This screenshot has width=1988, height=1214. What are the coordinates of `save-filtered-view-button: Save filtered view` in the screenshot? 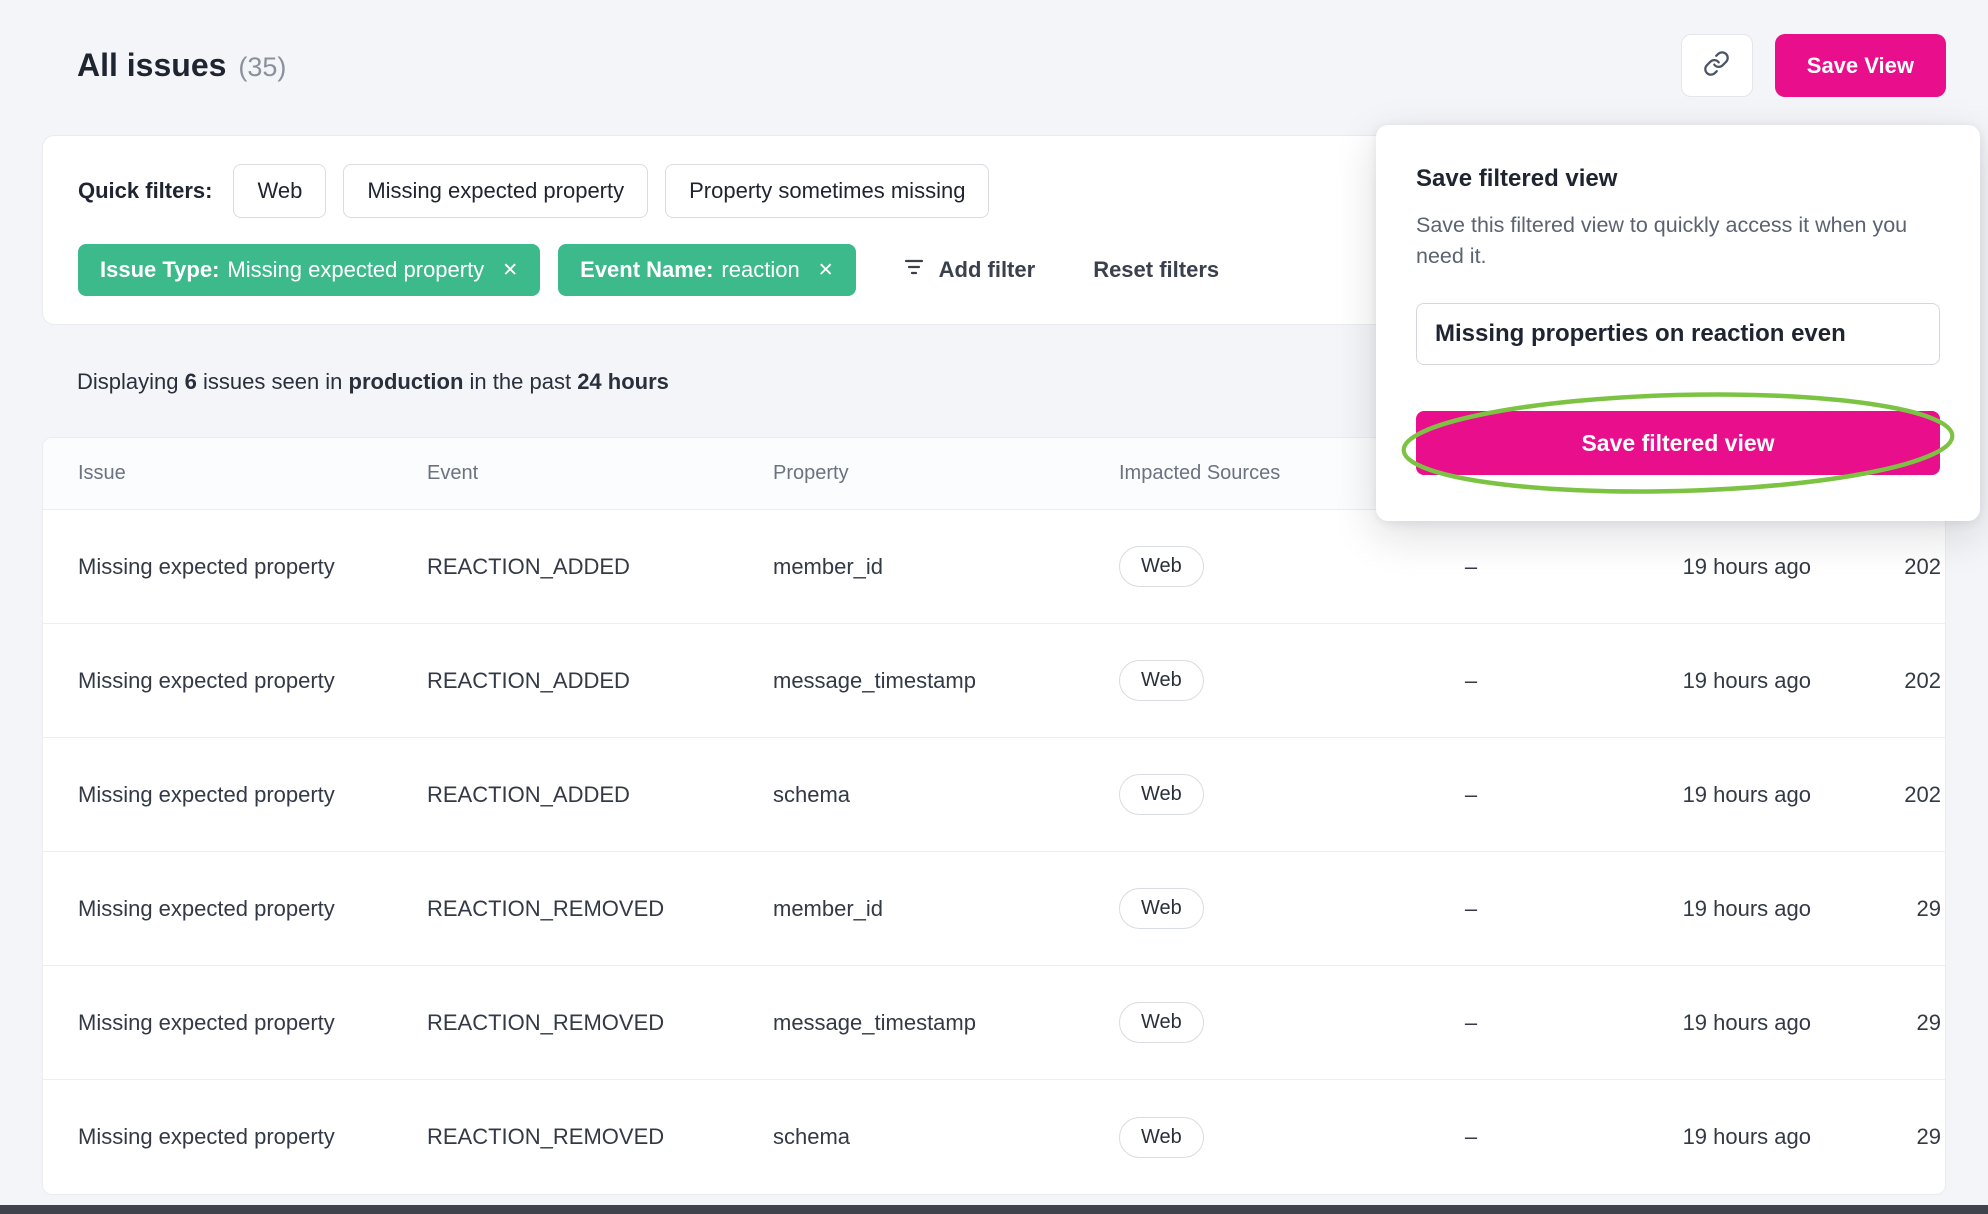 It's located at (1678, 443).